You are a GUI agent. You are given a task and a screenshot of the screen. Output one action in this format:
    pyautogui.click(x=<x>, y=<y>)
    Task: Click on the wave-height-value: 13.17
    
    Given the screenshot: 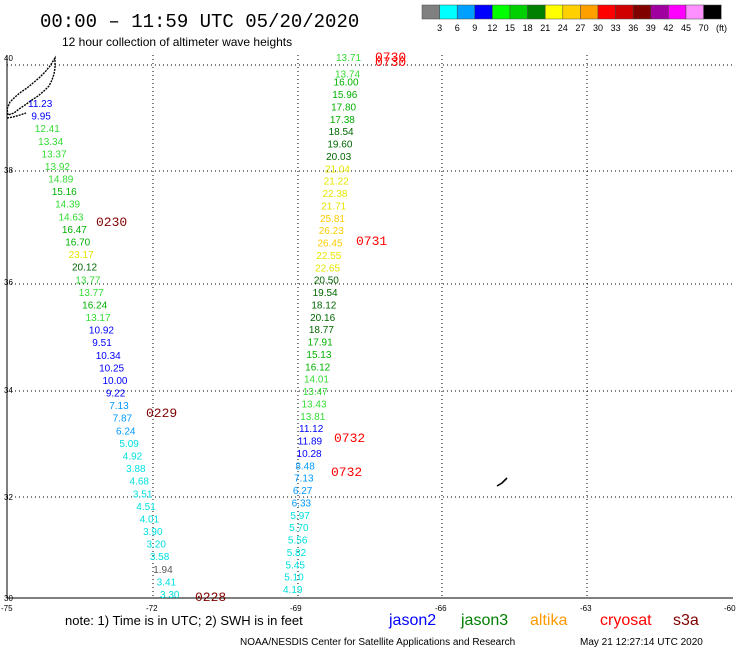 What is the action you would take?
    pyautogui.click(x=98, y=318)
    